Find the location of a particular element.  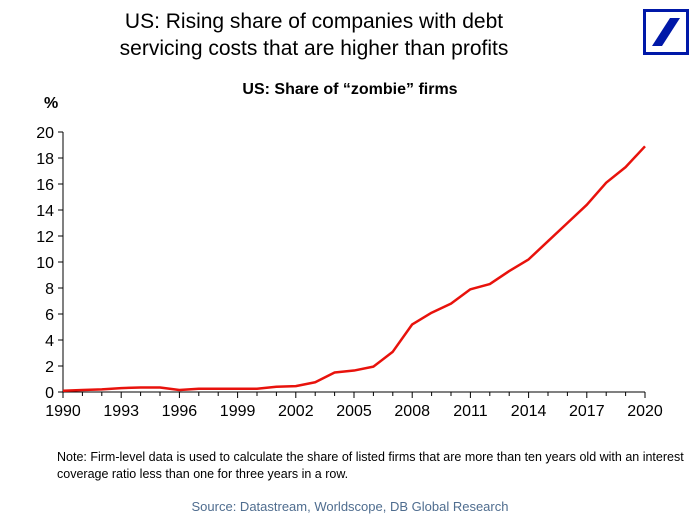

x-tick-label: 2011 is located at coordinates (470, 411).